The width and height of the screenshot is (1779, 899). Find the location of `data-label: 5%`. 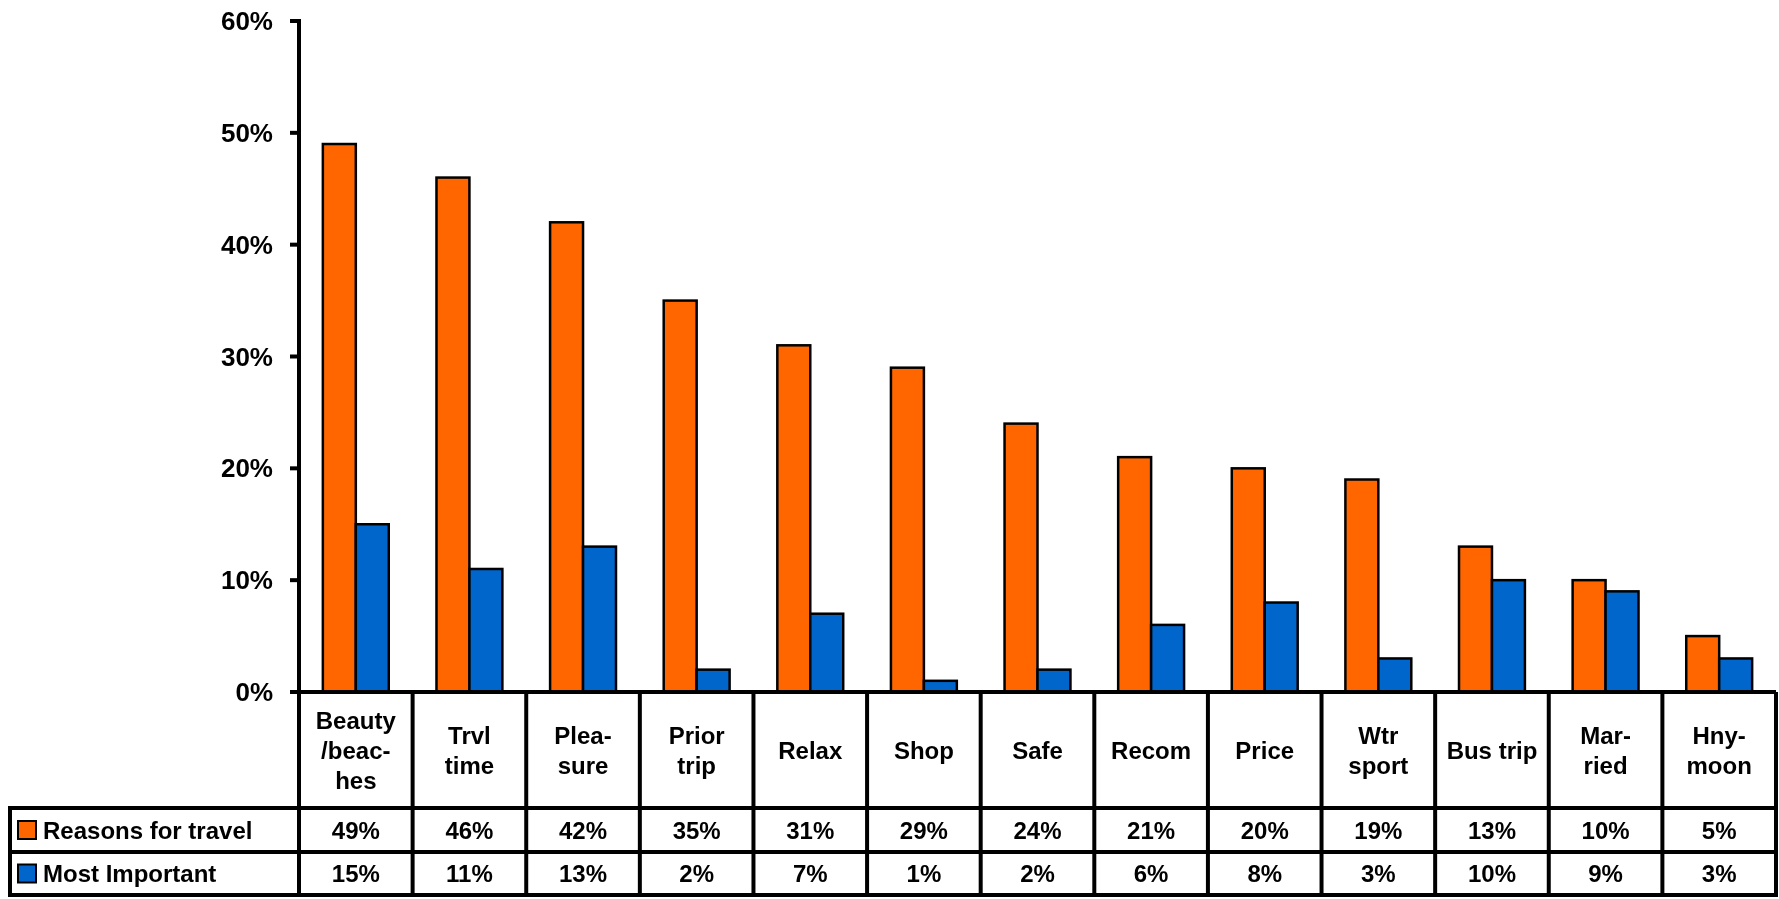

data-label: 5% is located at coordinates (1719, 830).